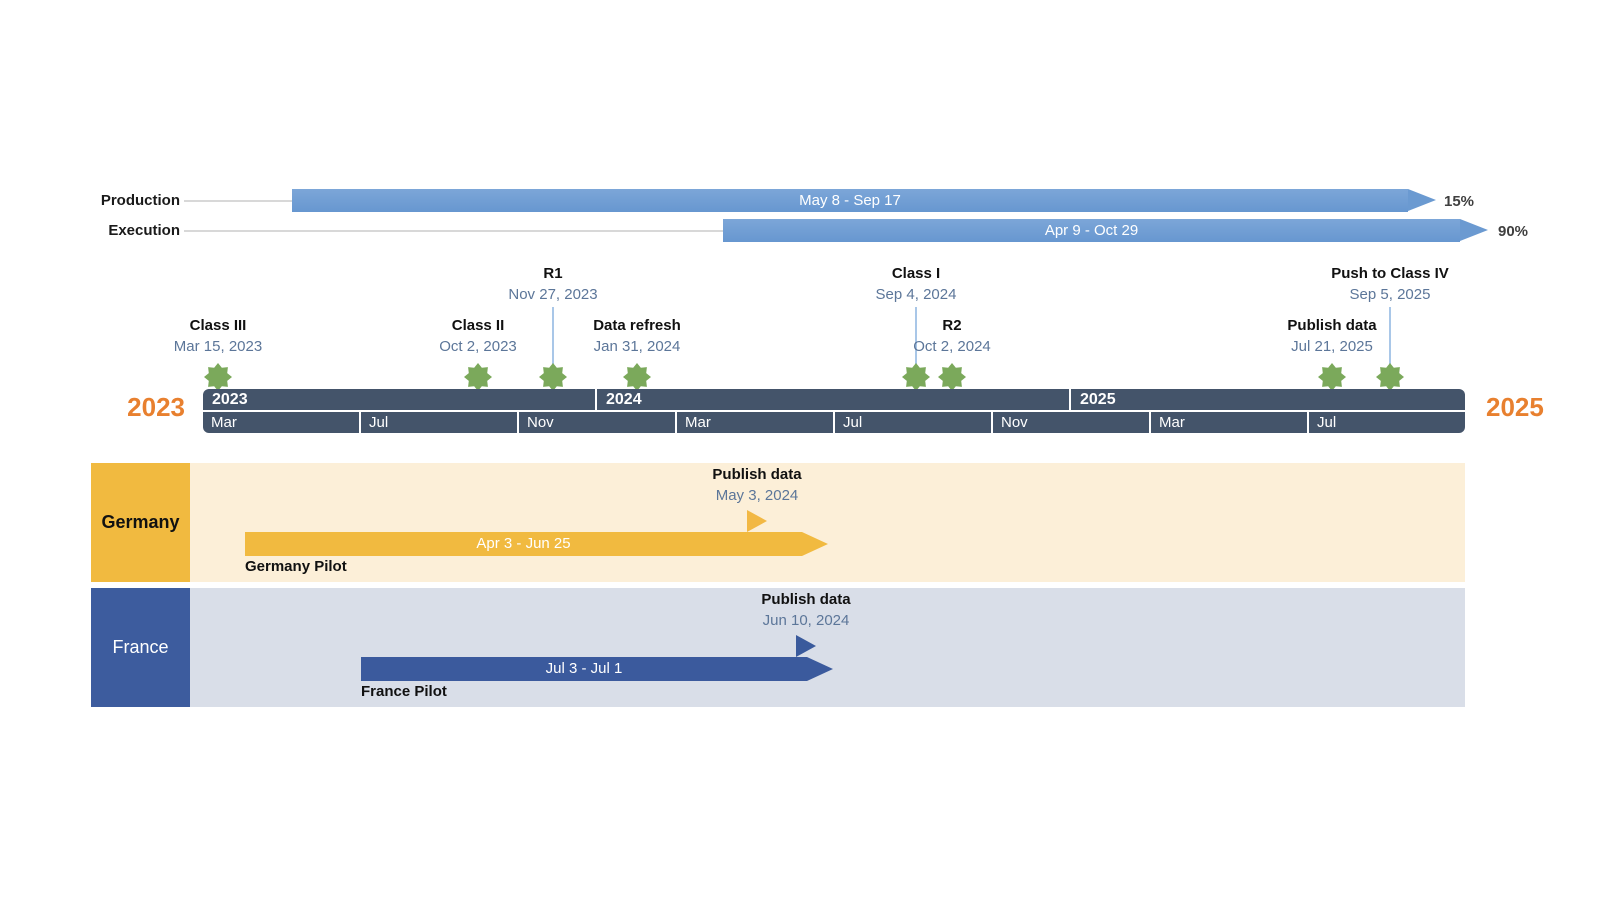  Describe the element at coordinates (478, 346) in the screenshot. I see `milestone-class-ii-date: Oct 2, 2023` at that location.